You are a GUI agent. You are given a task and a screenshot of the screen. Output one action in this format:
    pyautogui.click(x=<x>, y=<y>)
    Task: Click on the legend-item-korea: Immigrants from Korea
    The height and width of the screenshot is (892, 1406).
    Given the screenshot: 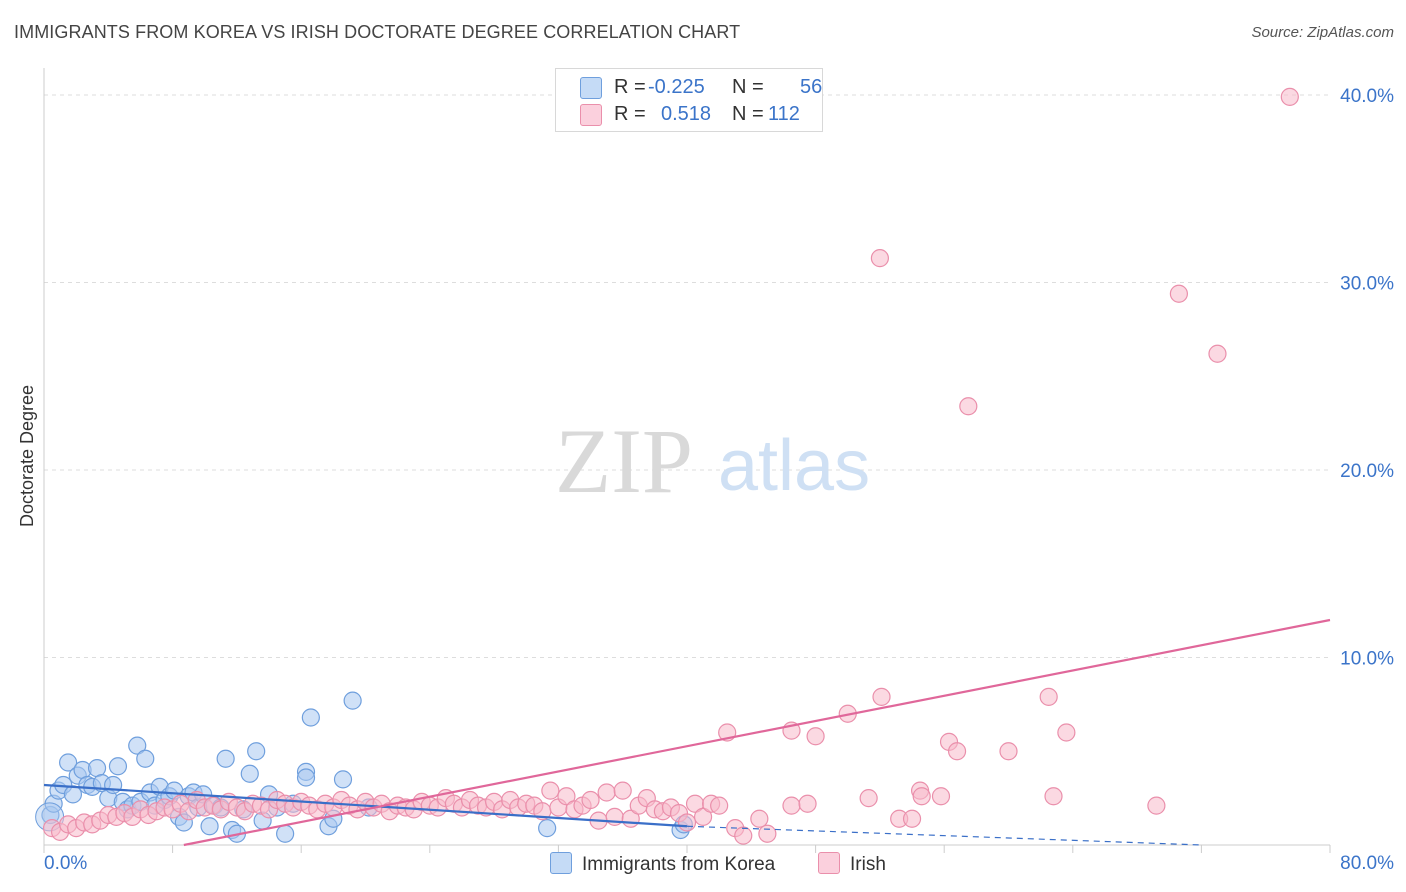 What is the action you would take?
    pyautogui.click(x=662, y=864)
    